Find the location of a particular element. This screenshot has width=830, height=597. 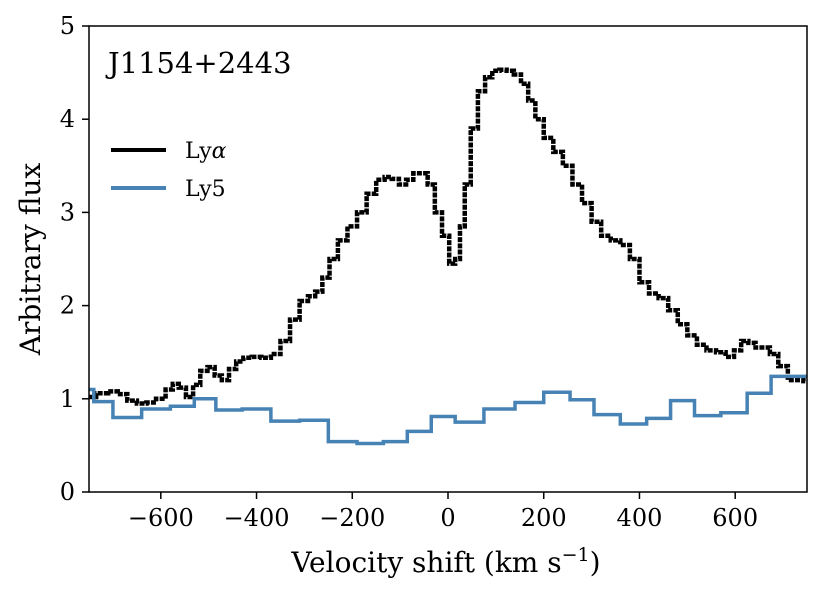

x-tick-label: 400 is located at coordinates (640, 518).